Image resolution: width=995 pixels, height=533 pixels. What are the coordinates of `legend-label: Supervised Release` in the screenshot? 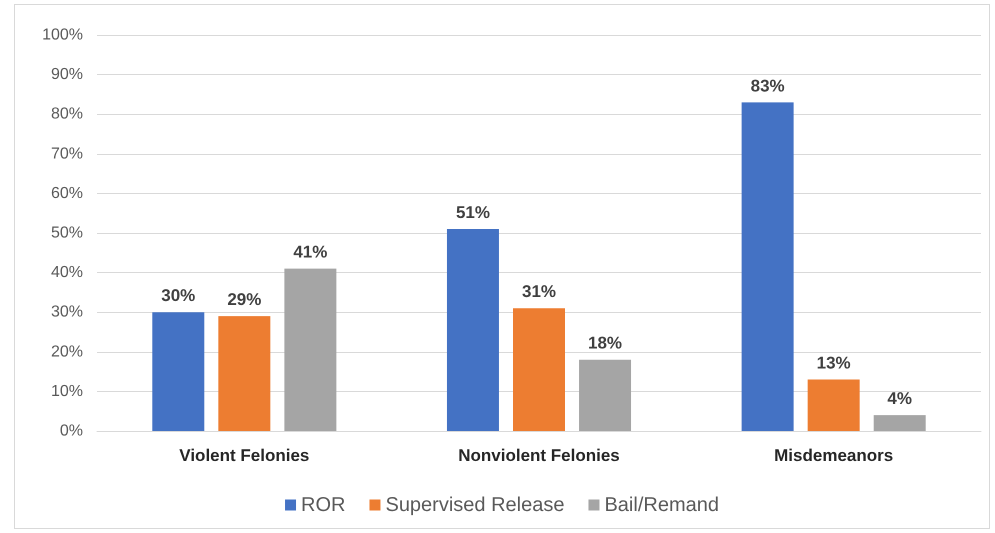 It's located at (474, 505).